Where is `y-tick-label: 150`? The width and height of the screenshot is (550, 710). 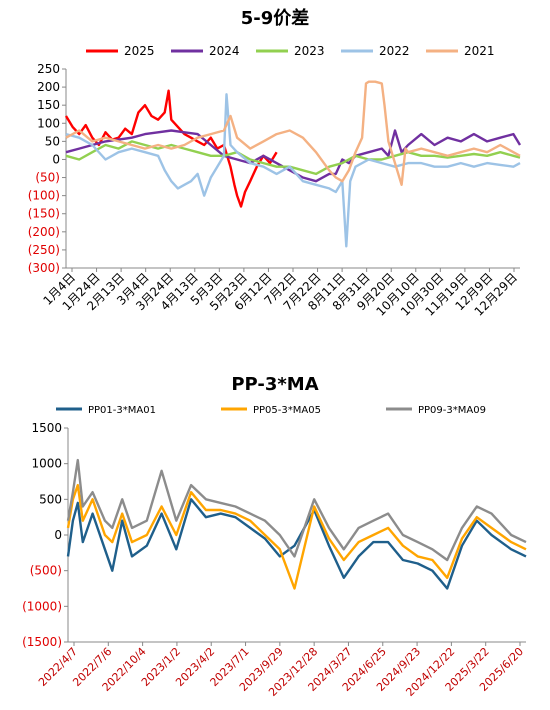
y-tick-label: 150 is located at coordinates (48, 105).